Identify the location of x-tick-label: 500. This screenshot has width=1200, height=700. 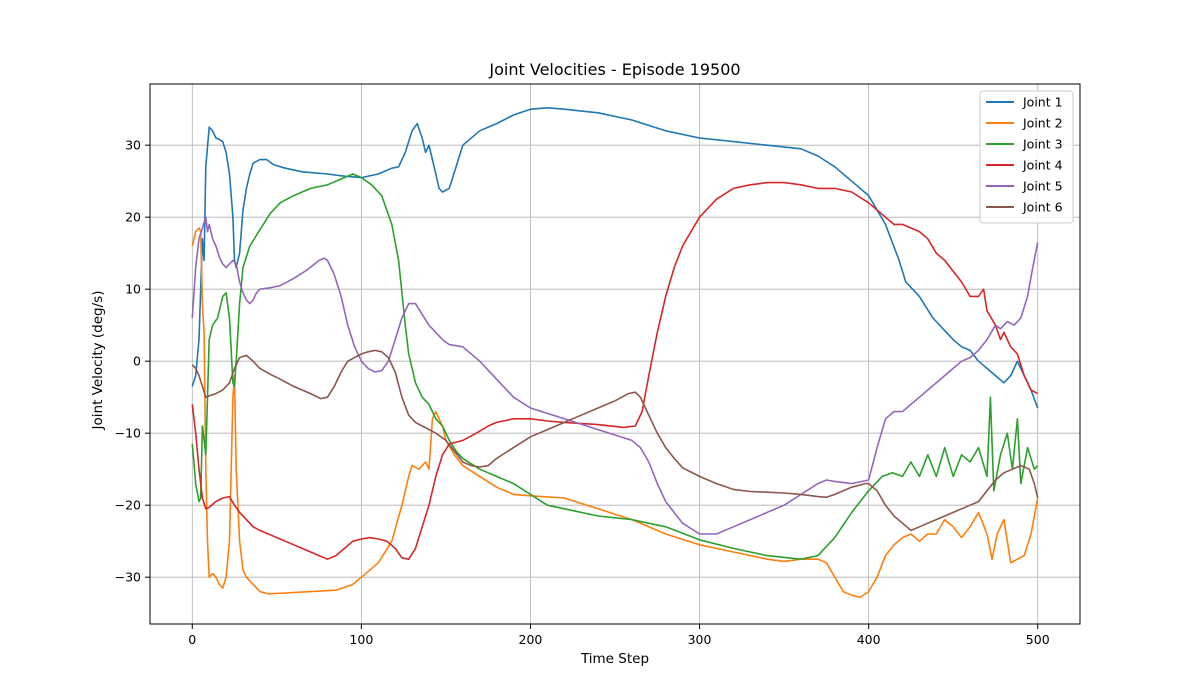
(1038, 639).